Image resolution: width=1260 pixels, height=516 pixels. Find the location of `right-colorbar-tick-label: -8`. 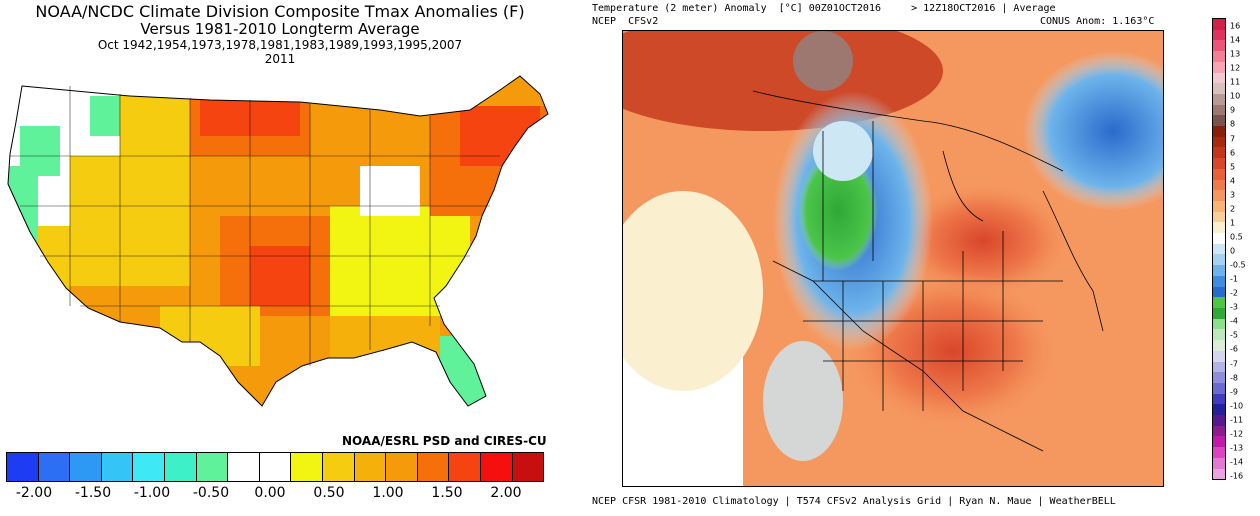

right-colorbar-tick-label: -8 is located at coordinates (1234, 378).